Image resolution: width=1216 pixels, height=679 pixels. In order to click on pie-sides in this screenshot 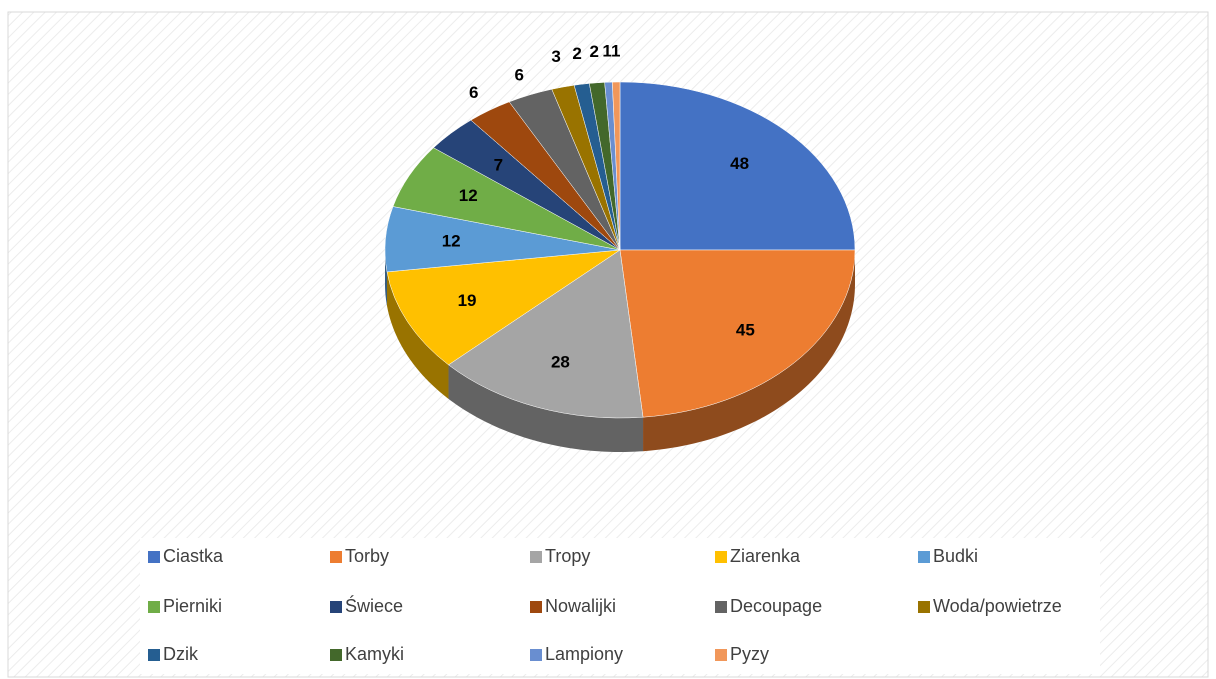, I will do `click(620, 351)`.